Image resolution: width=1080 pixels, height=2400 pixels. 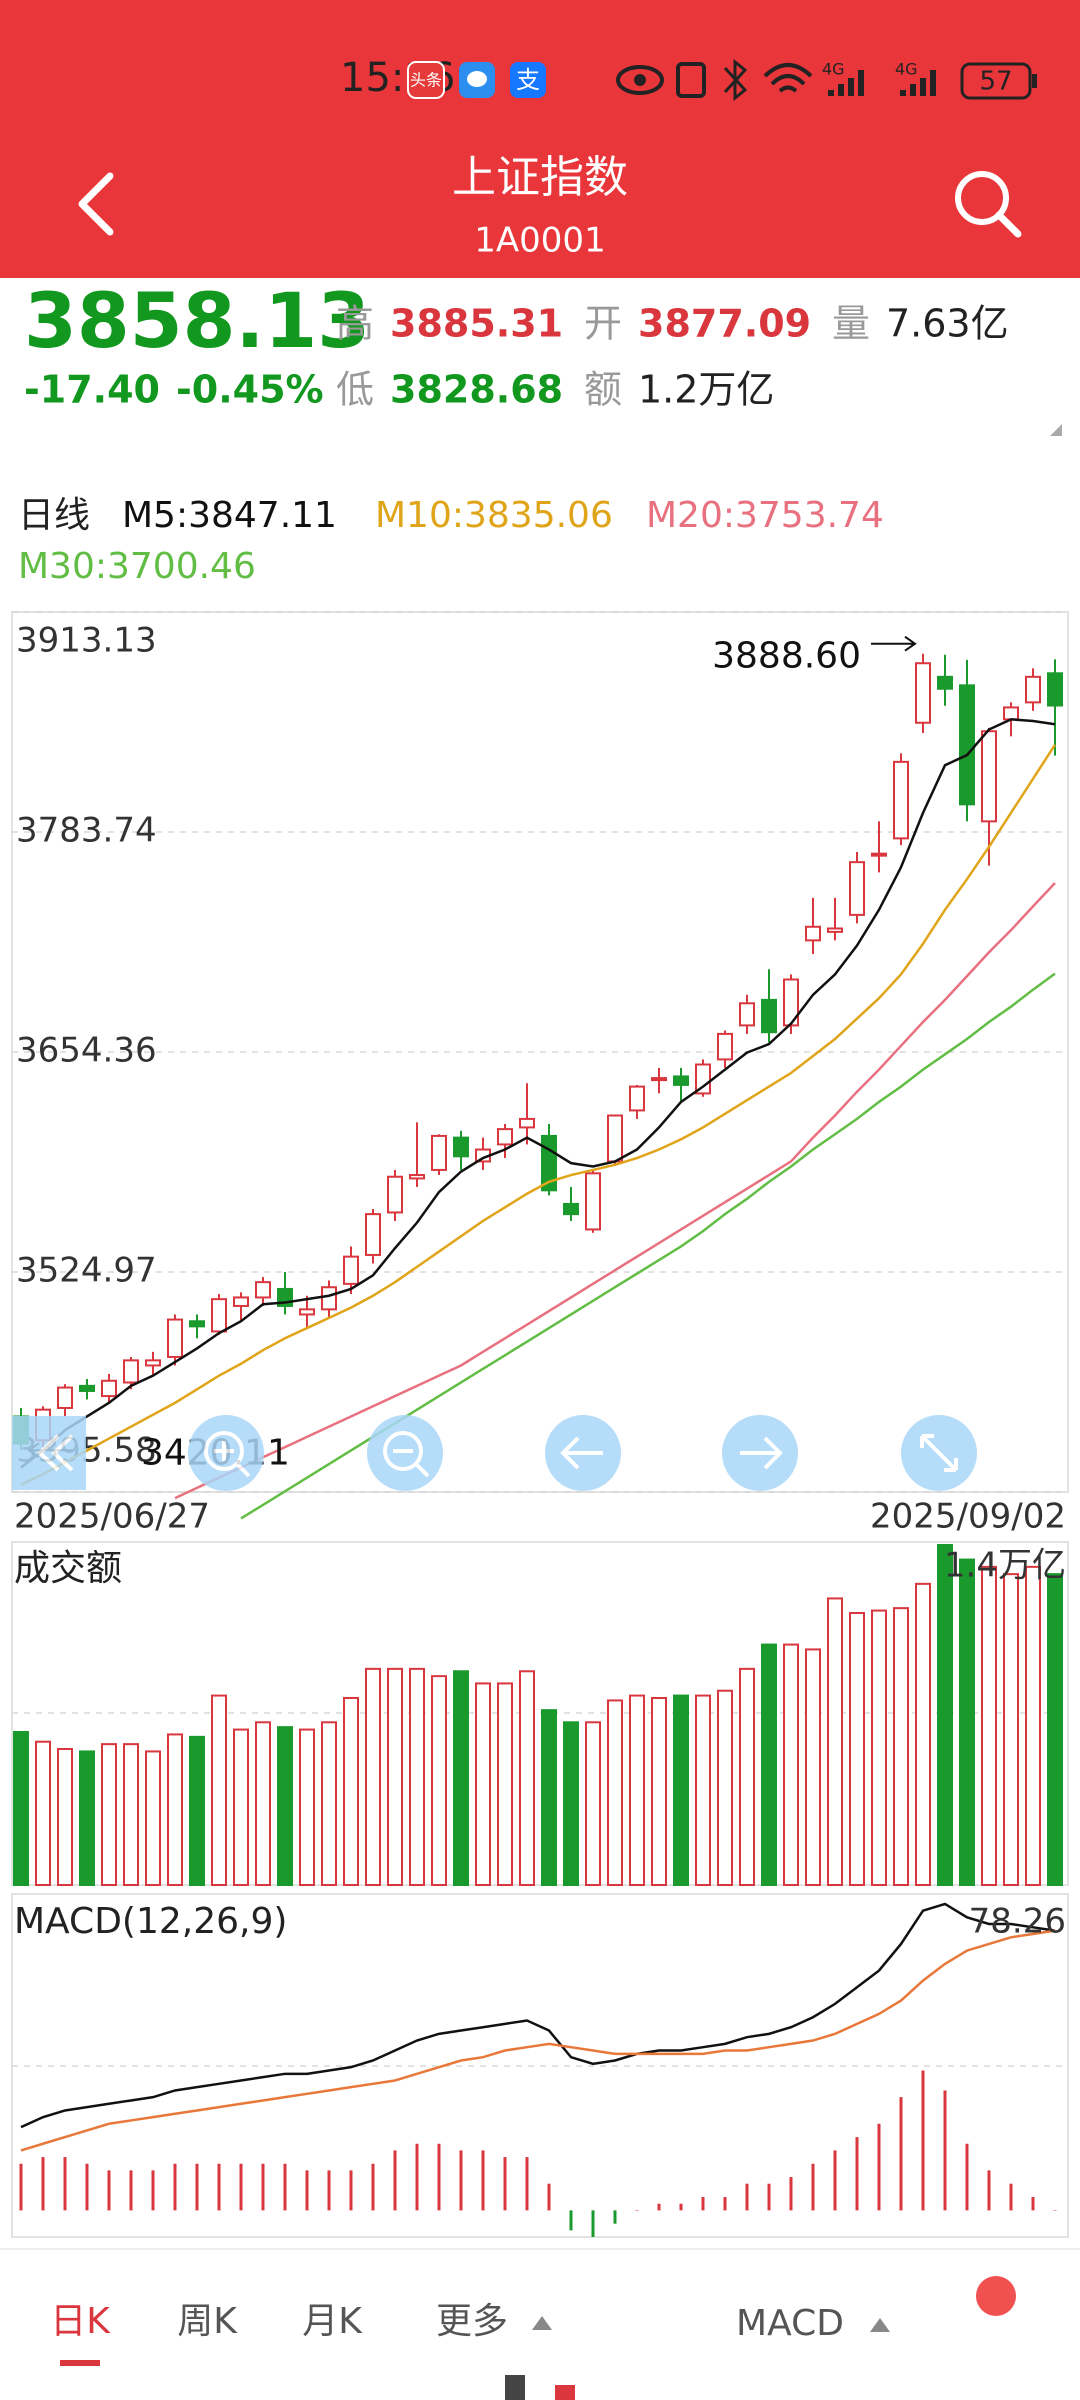 What do you see at coordinates (54, 515) in the screenshot?
I see `period-label: 日线` at bounding box center [54, 515].